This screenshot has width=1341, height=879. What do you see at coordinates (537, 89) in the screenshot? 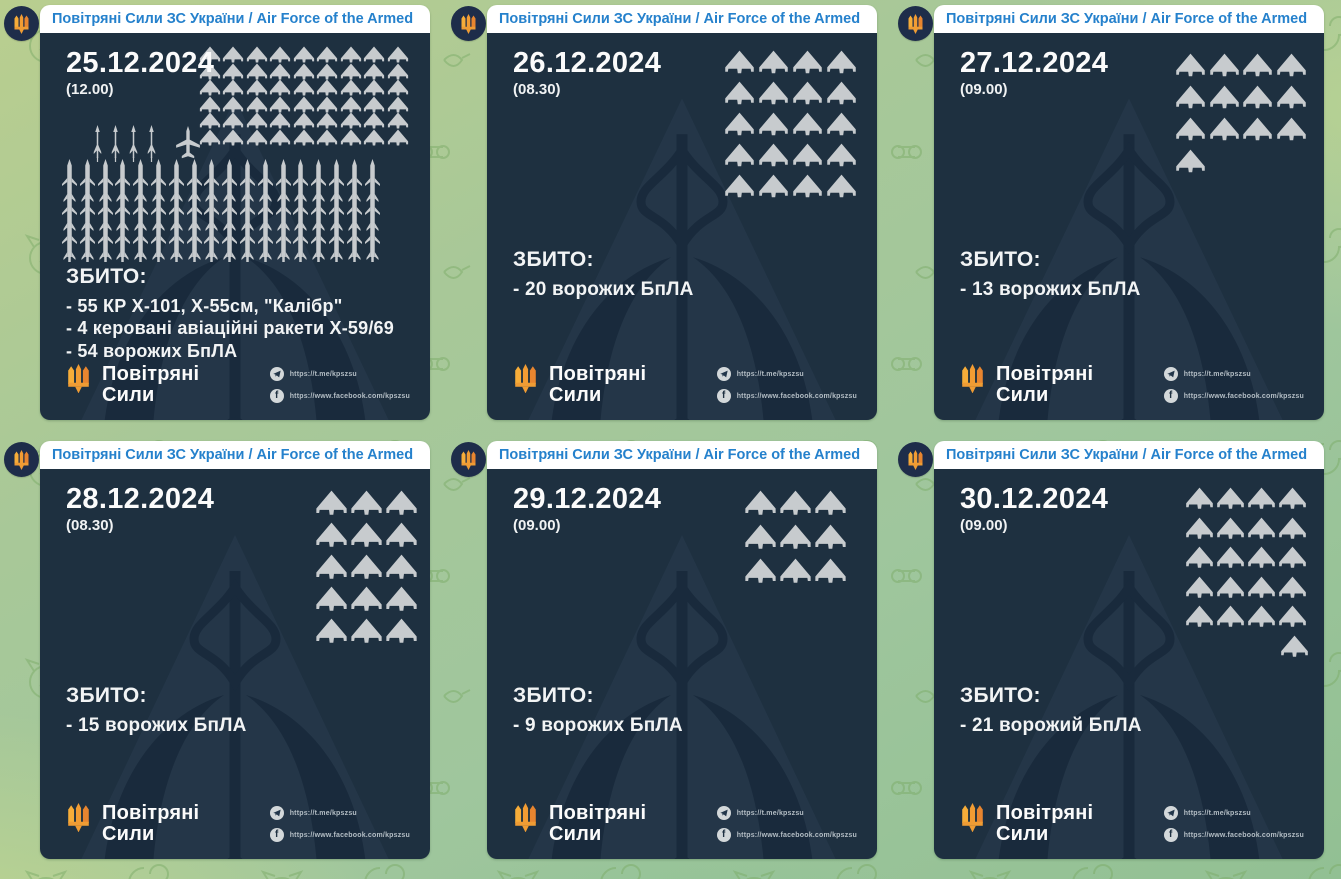
I see `time-text: (08.30)` at bounding box center [537, 89].